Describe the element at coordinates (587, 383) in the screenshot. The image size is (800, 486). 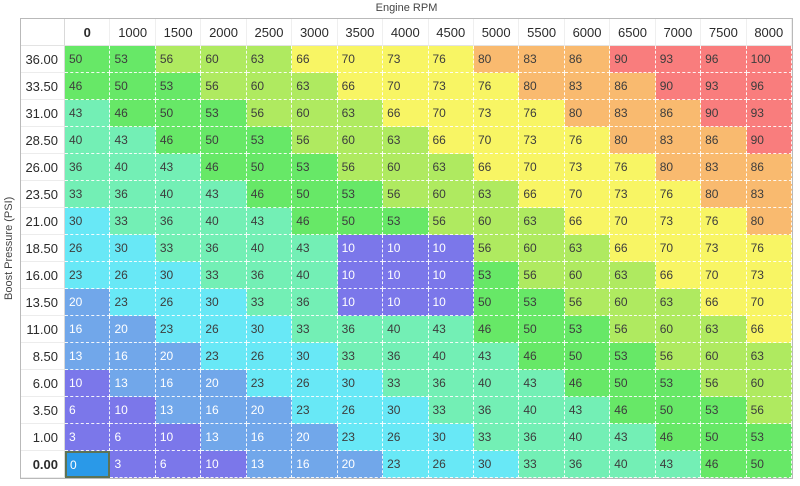
I see `cell-r12c11: 46` at that location.